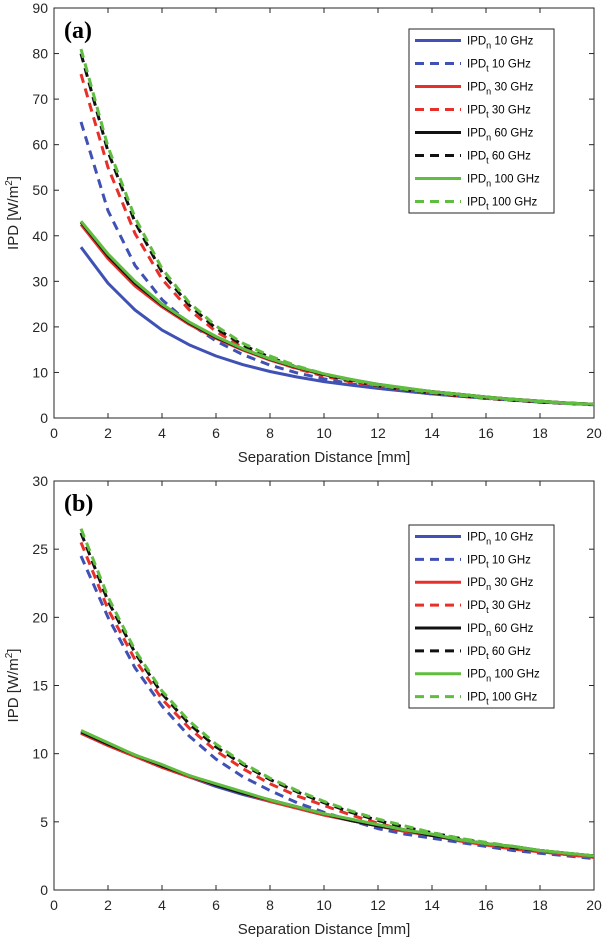  Describe the element at coordinates (40, 236) in the screenshot. I see `y-tick-label: 40` at that location.